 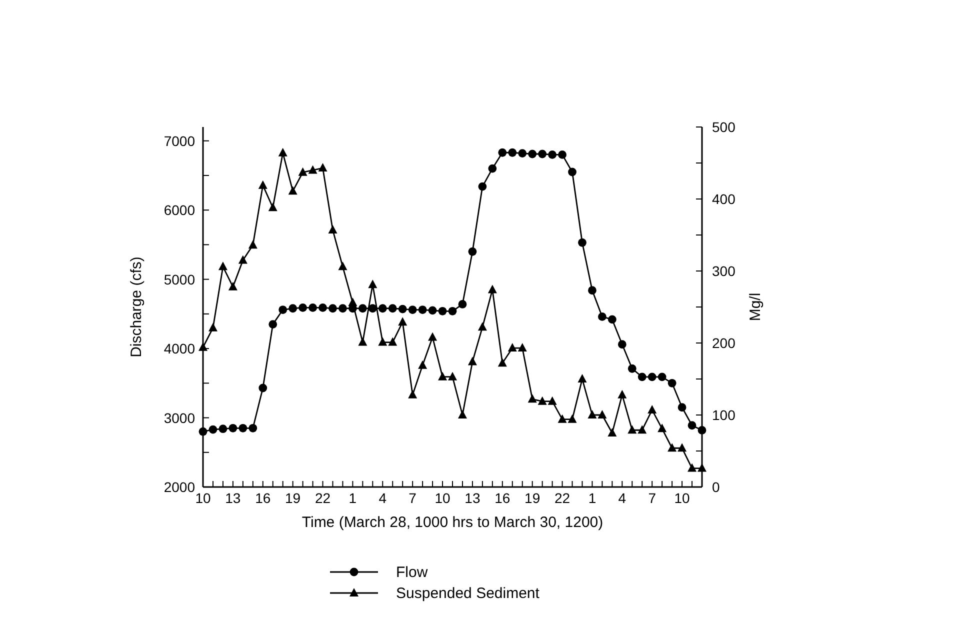 I want to click on y-tick-label: 6000, so click(x=180, y=210).